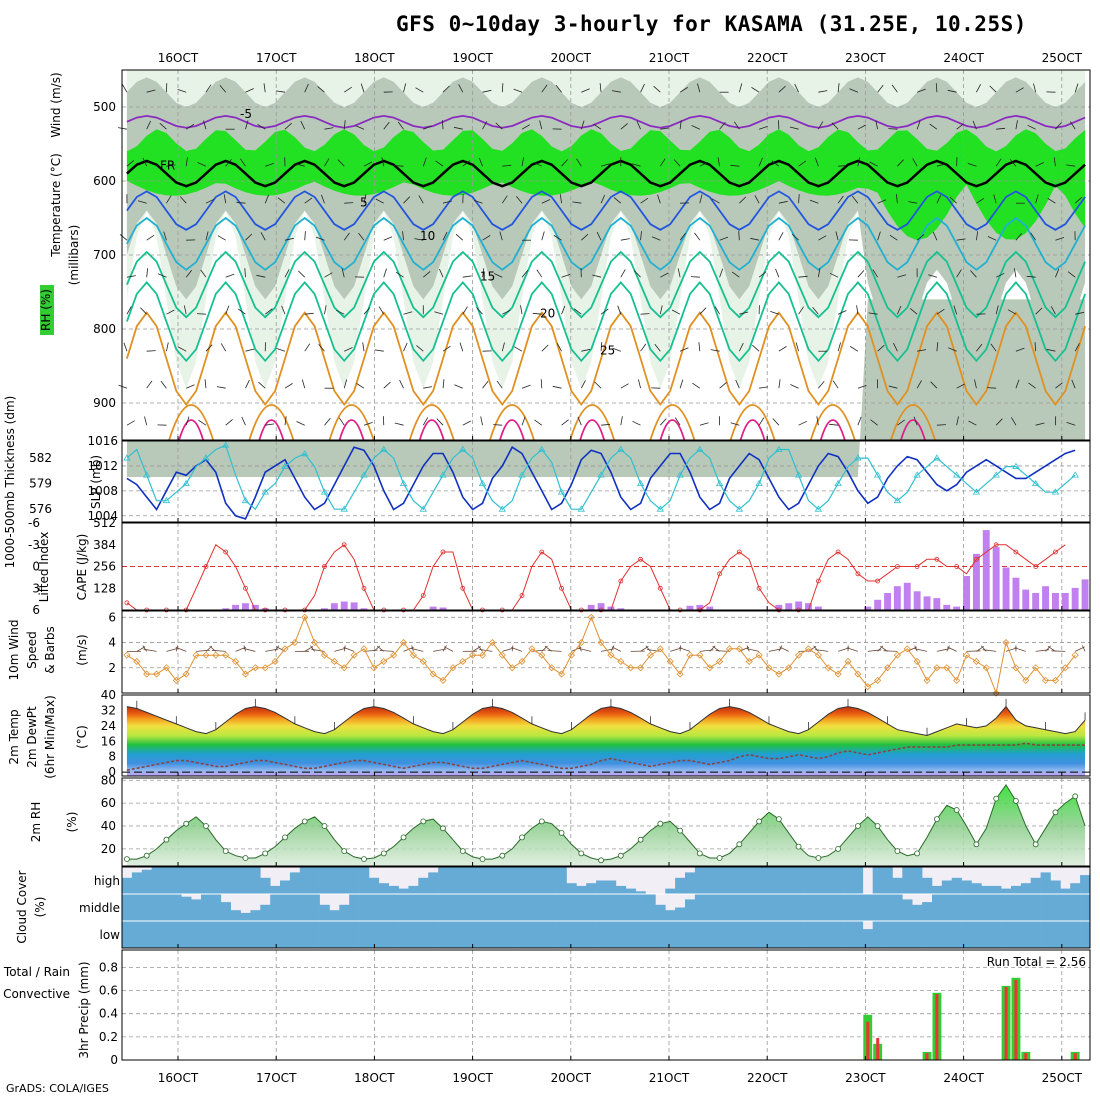 The image size is (1100, 1100). What do you see at coordinates (32, 650) in the screenshot?
I see `wind-speed-label: Speed` at bounding box center [32, 650].